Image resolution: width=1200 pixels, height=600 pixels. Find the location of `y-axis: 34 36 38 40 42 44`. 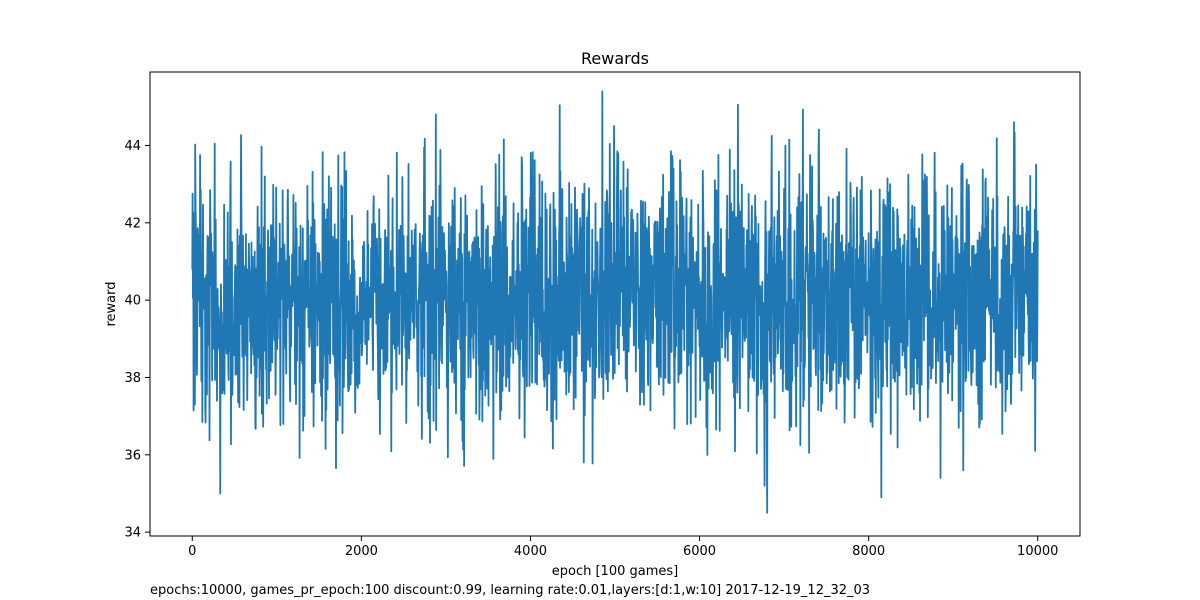

y-axis: 34 36 38 40 42 44 is located at coordinates (137, 340).